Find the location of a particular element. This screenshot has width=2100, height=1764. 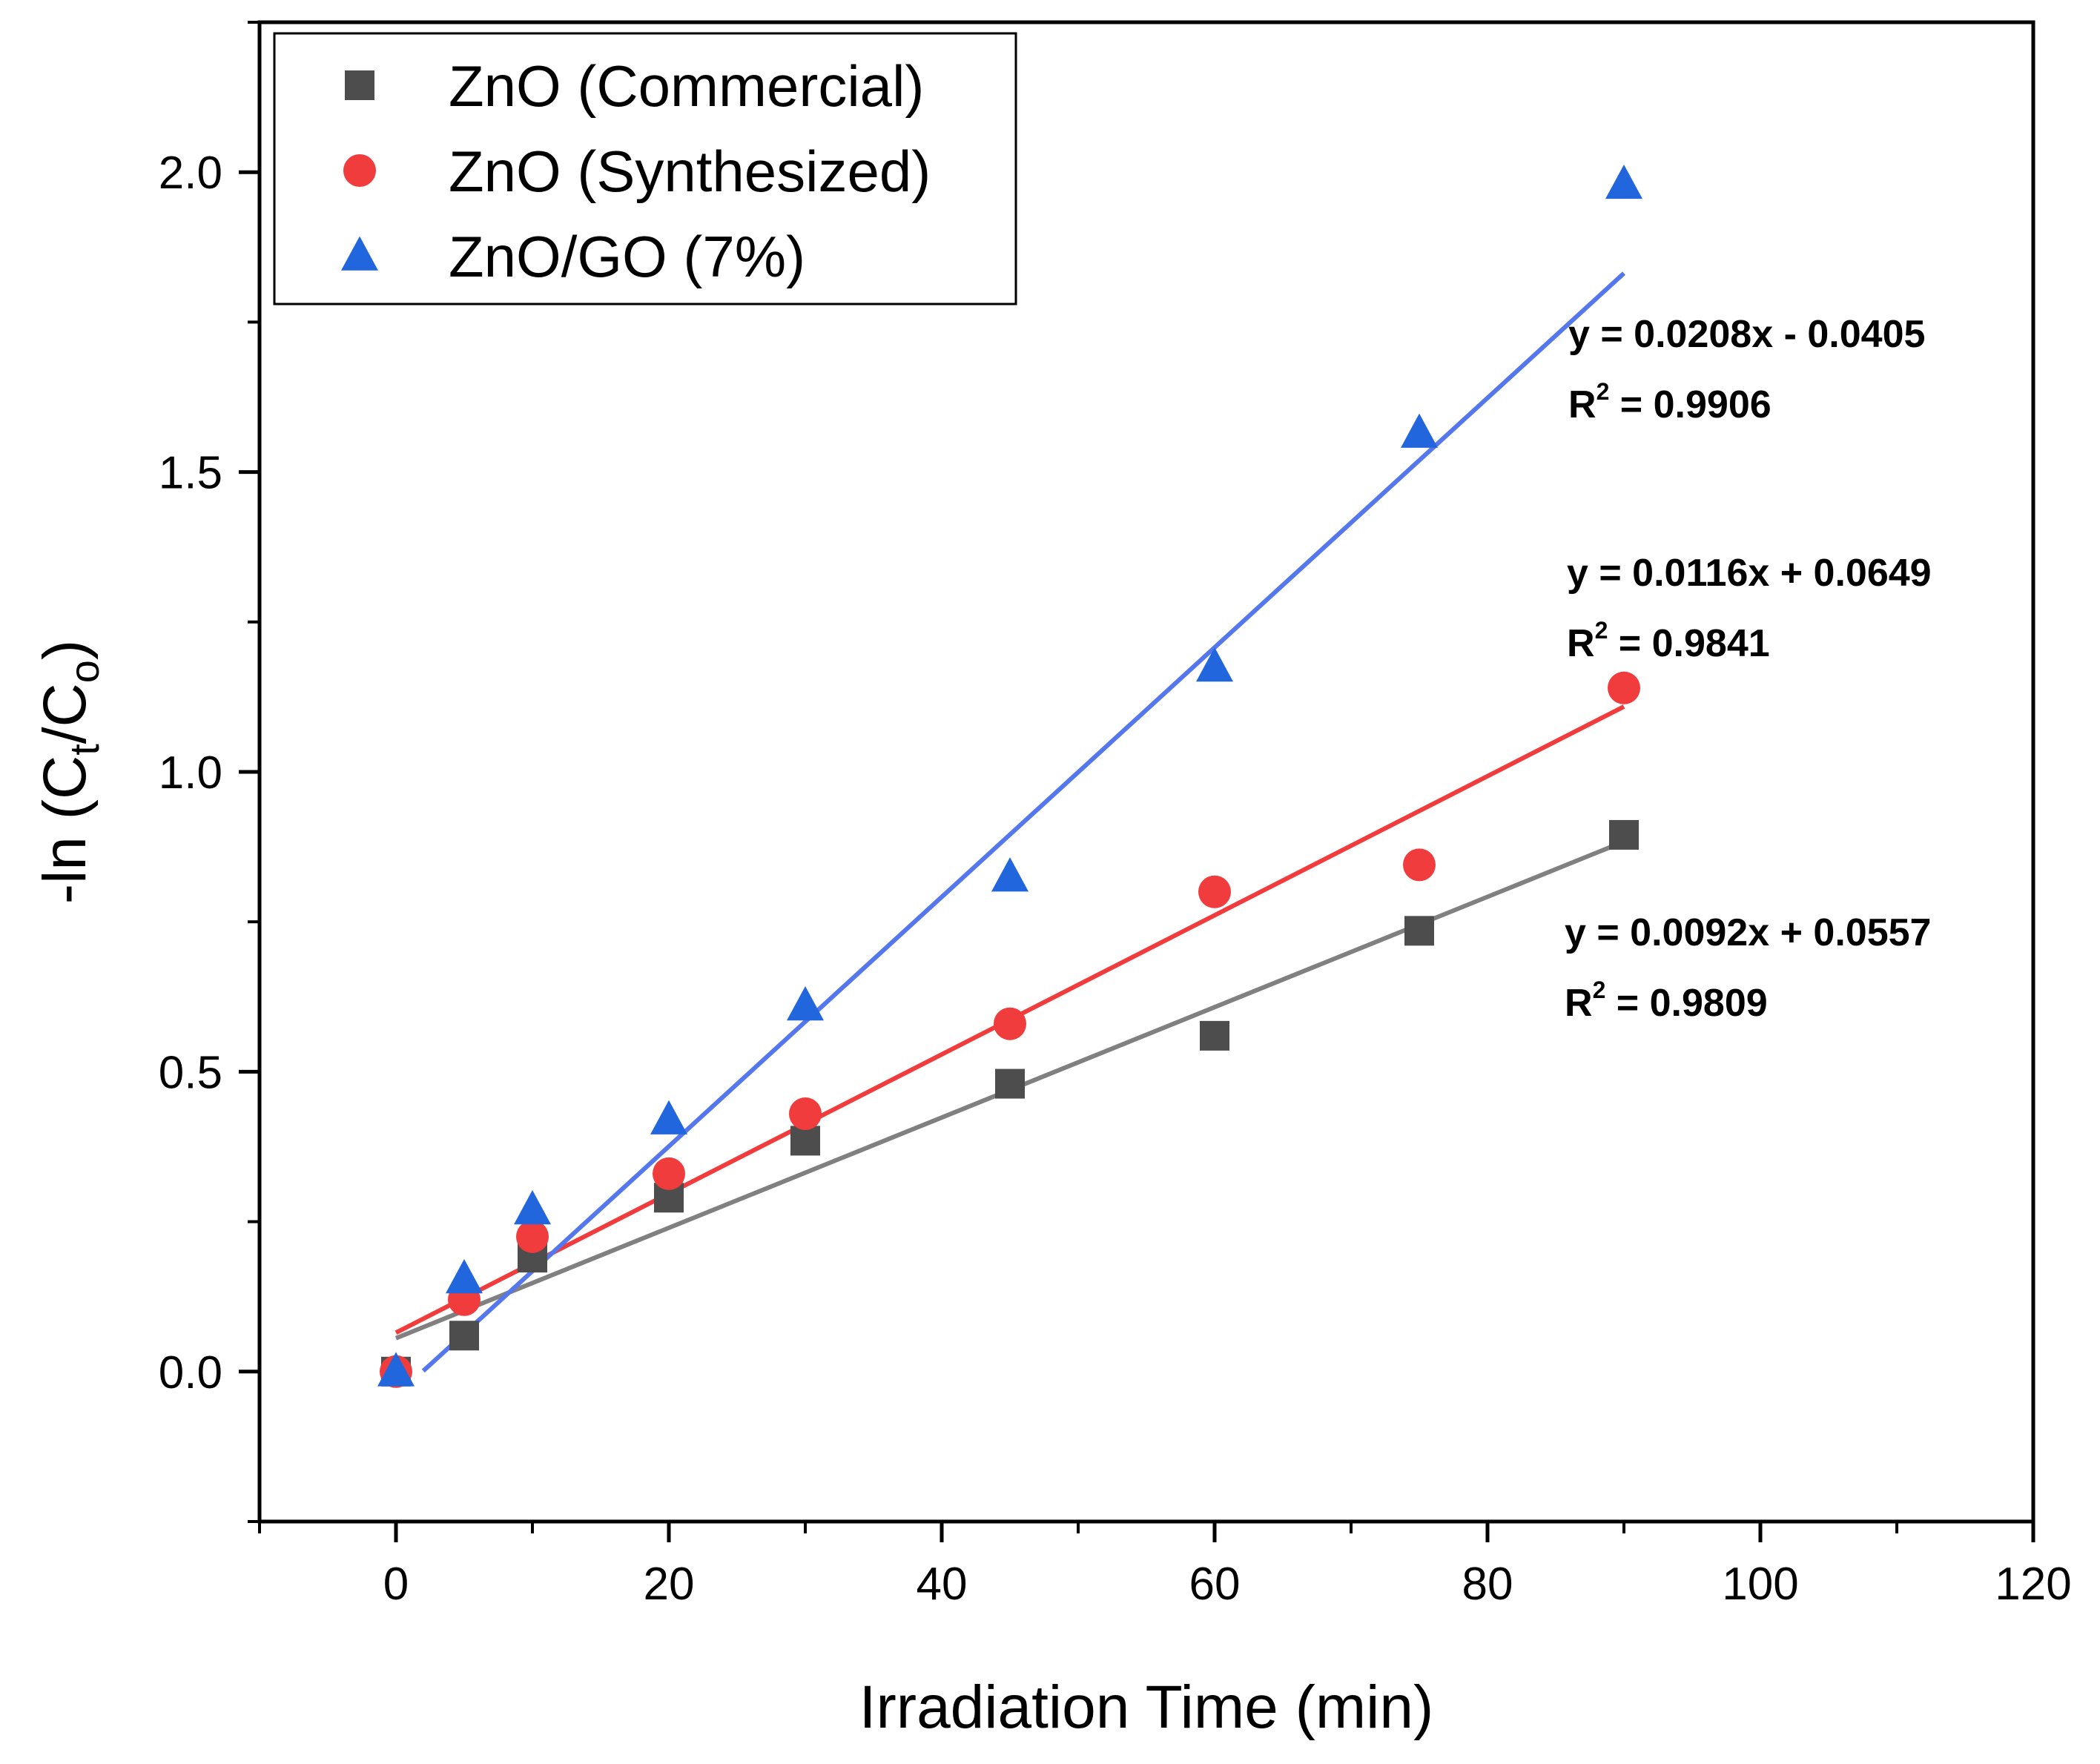

x-tick-label: 60 is located at coordinates (1215, 1584).